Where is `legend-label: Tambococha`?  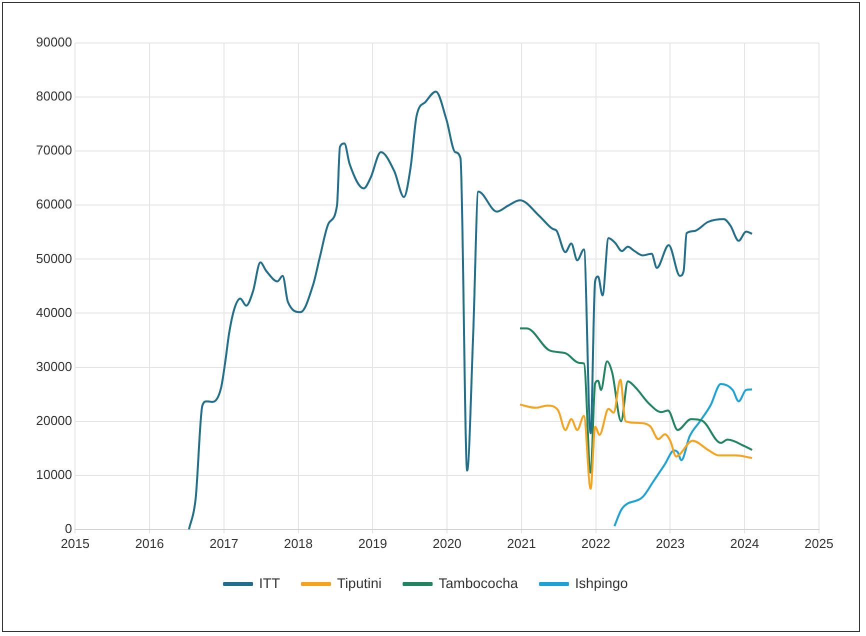 legend-label: Tambococha is located at coordinates (478, 582).